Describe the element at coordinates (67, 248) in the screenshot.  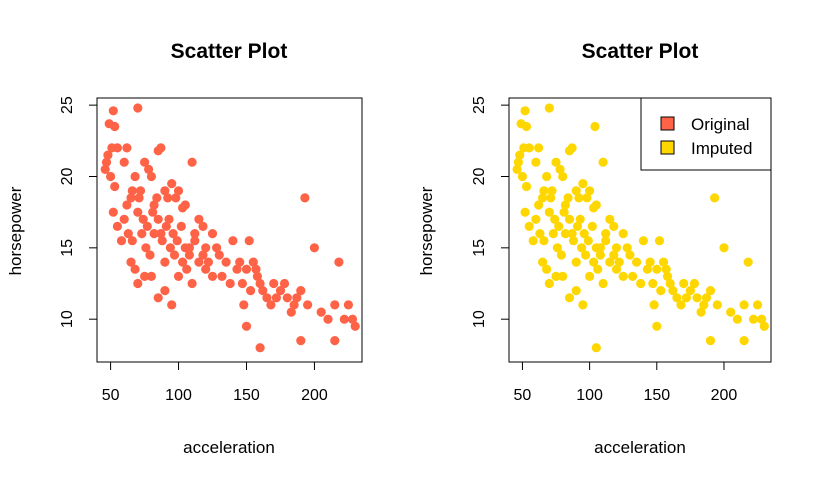
I see `y-tick-label: 15` at that location.